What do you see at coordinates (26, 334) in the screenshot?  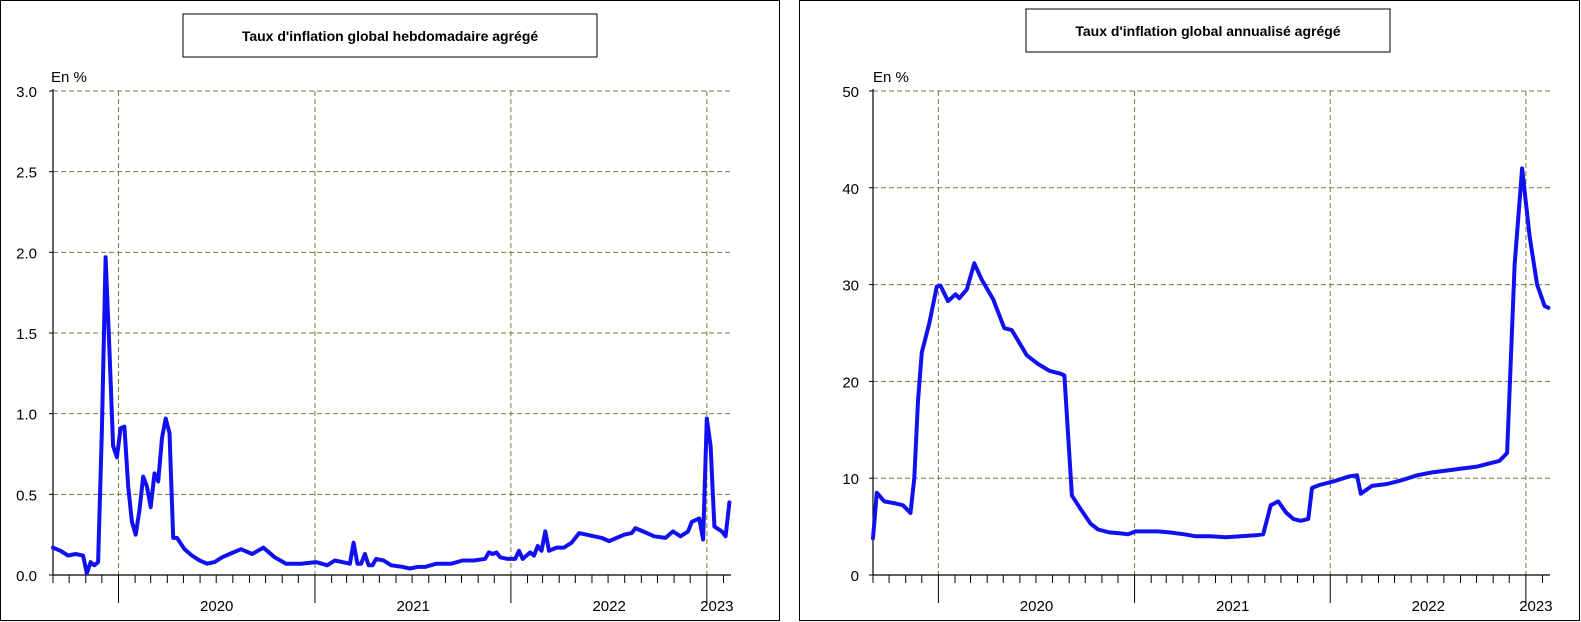 I see `y-tick-label: 1.5` at bounding box center [26, 334].